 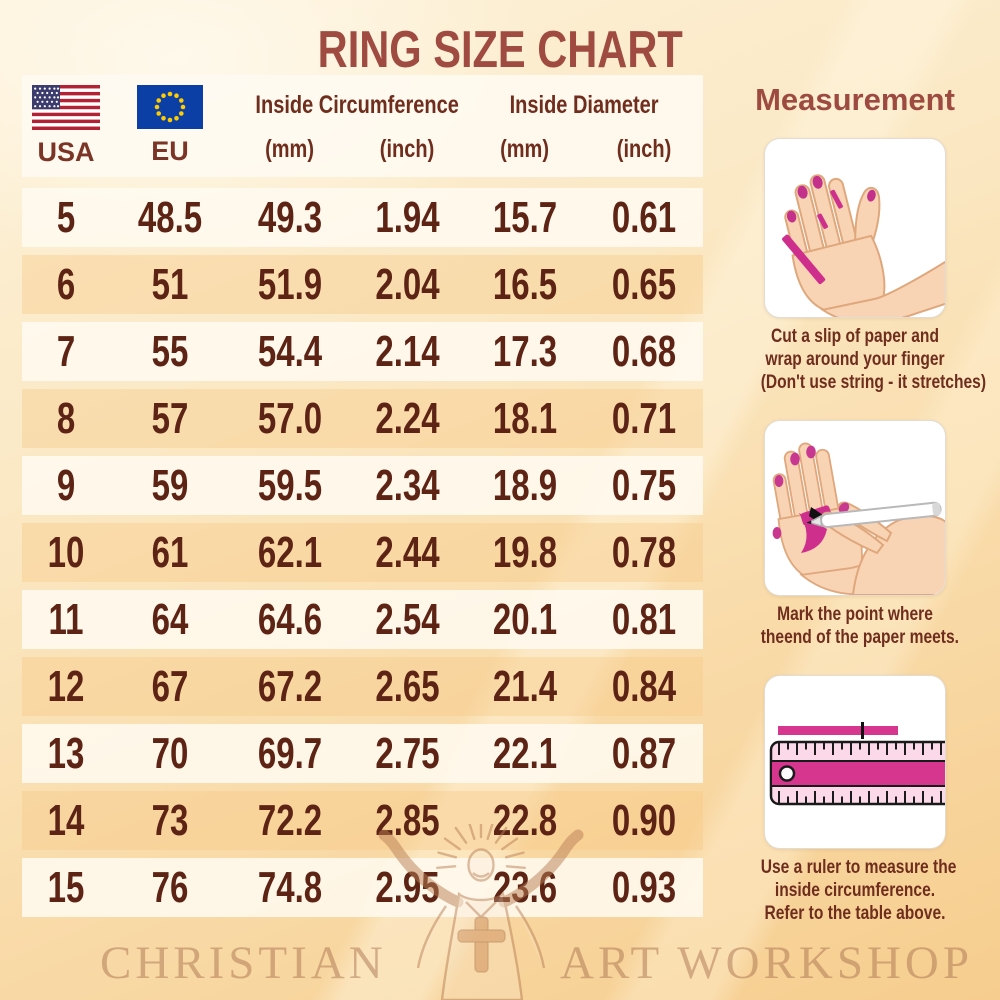 What do you see at coordinates (362, 284) in the screenshot?
I see `table-row: 6 51 51.9 2.04 16.5 0.65` at bounding box center [362, 284].